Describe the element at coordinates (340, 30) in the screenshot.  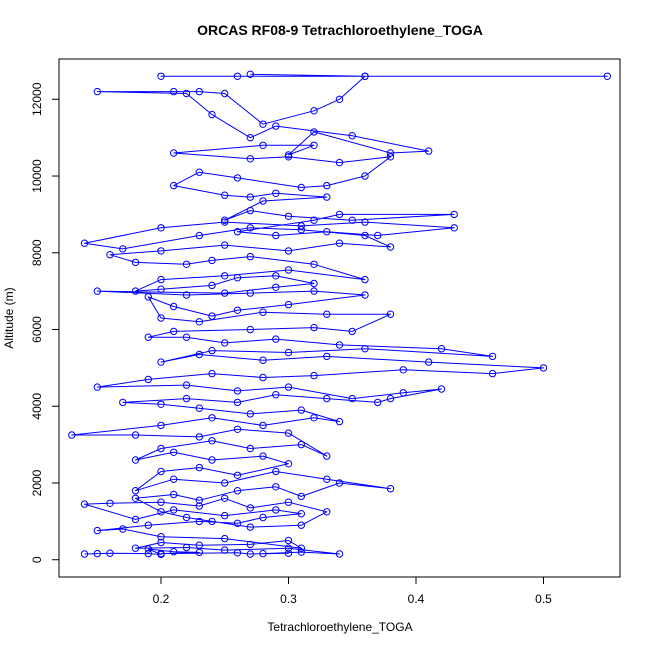
I see `chart-title: ORCAS RF08-9 Tetrachloroethylene_TOGA` at that location.